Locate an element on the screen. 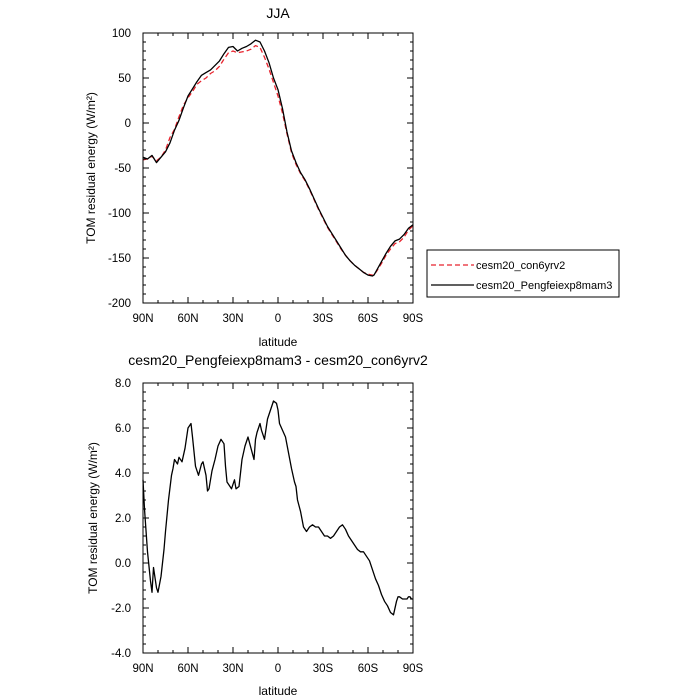  series-line-cesm20_con6yrv2 is located at coordinates (278, 160).